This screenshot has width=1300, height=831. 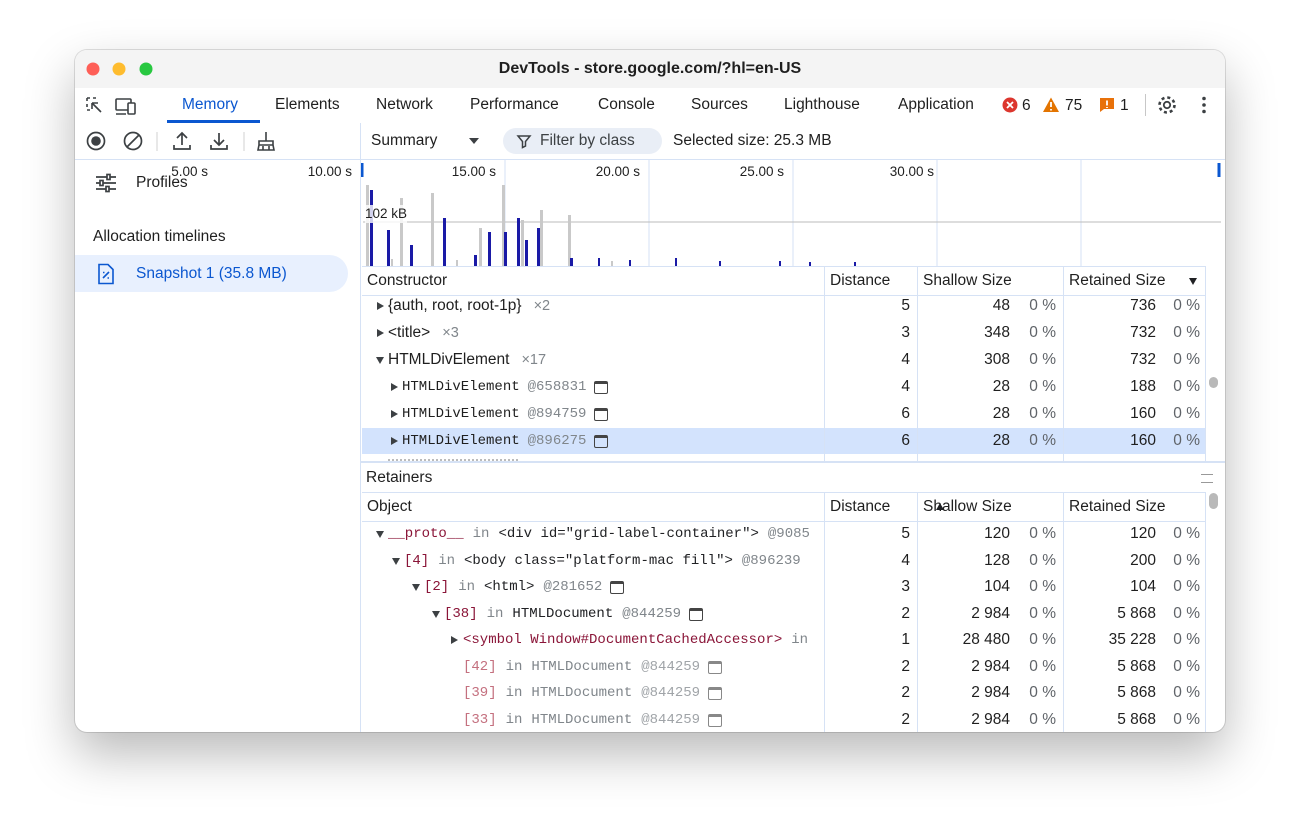 I want to click on load-button, so click(x=182, y=140).